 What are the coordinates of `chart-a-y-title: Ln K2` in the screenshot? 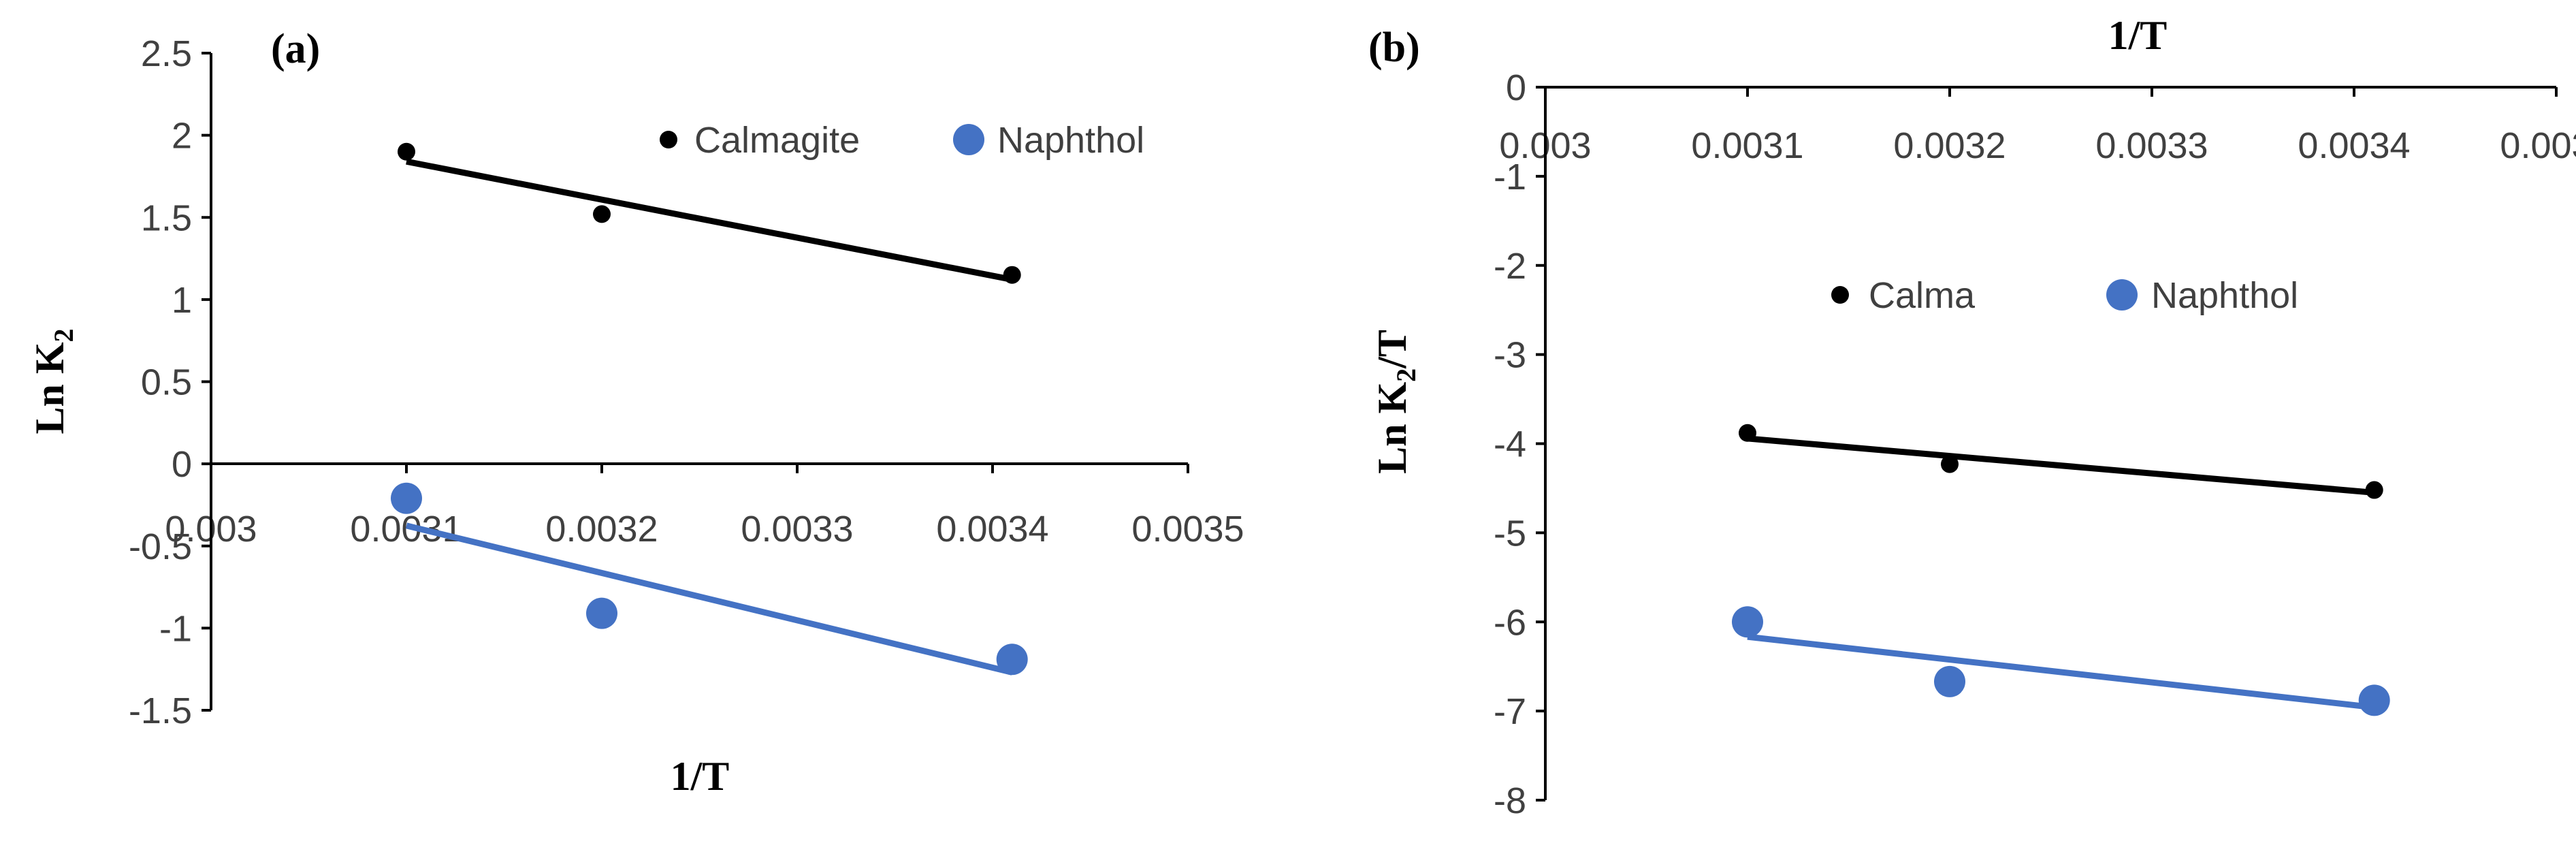 It's located at (53, 381).